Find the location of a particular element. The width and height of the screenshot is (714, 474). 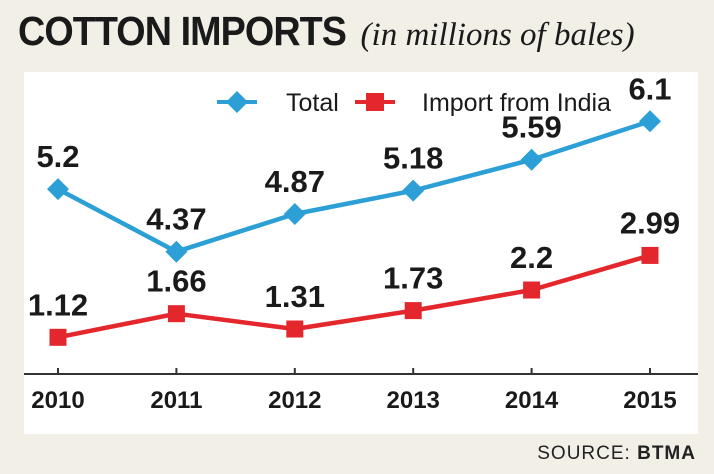

data-label-india-2012: 1.31 is located at coordinates (295, 296).